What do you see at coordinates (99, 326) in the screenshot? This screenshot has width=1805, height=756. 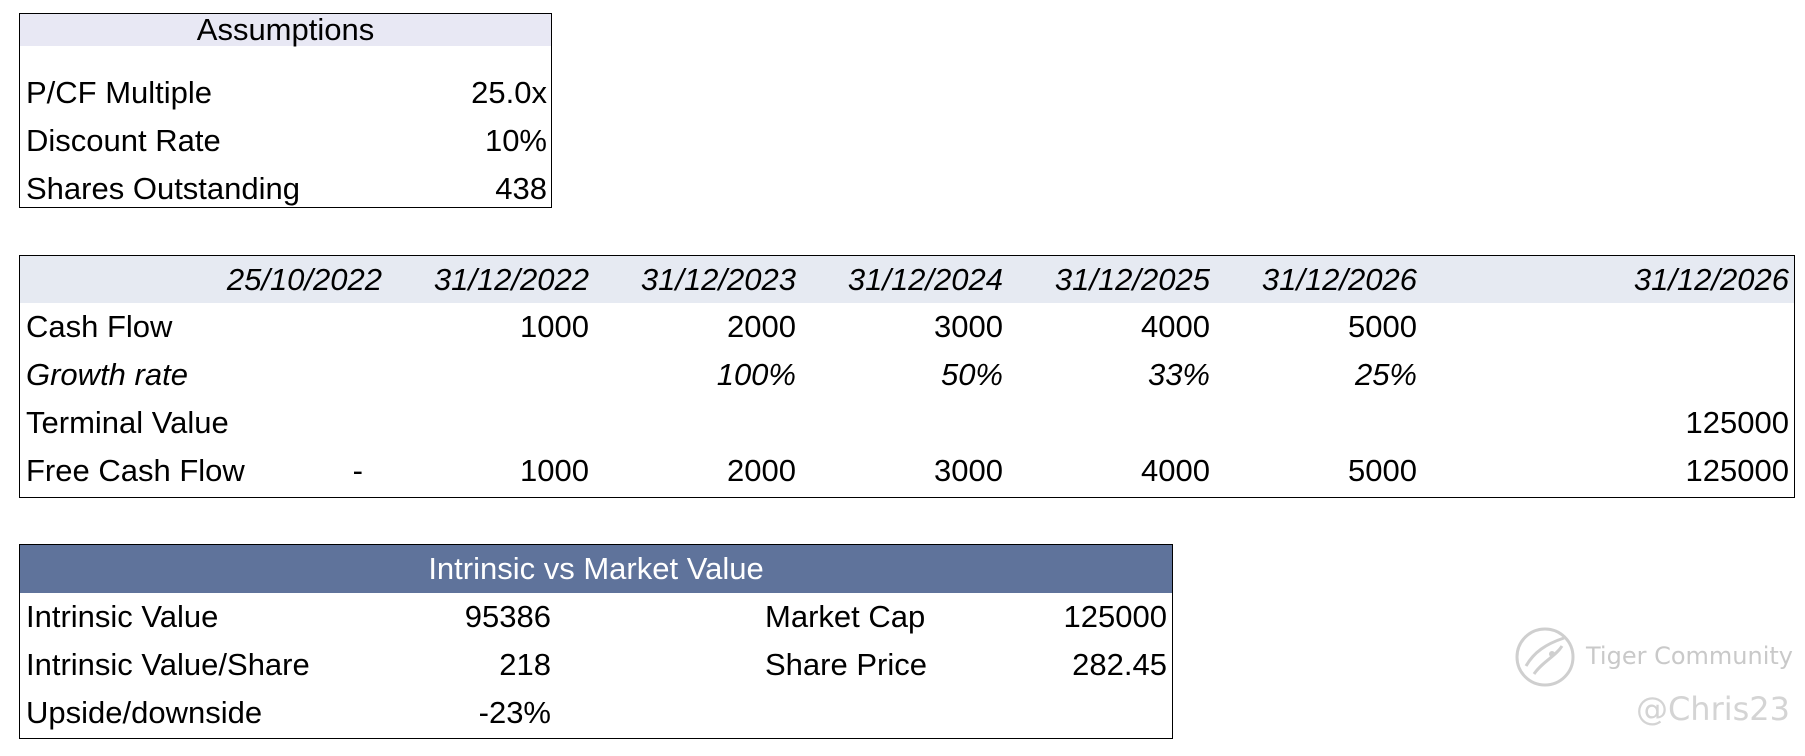 I see `row-label: Cash Flow` at bounding box center [99, 326].